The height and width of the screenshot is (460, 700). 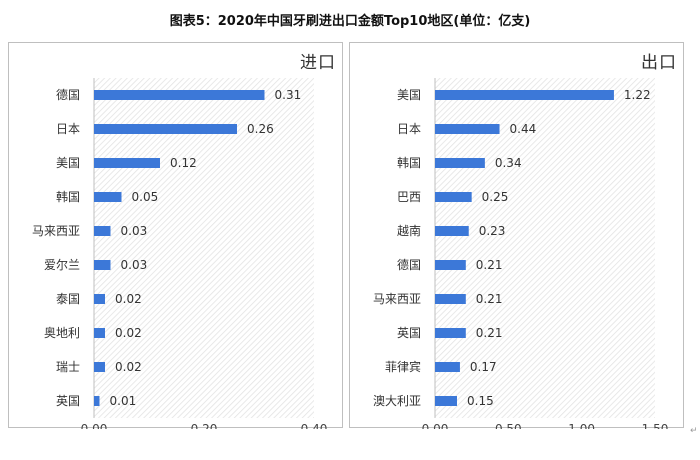 I want to click on export-category-label: 澳大利亚, so click(x=397, y=401).